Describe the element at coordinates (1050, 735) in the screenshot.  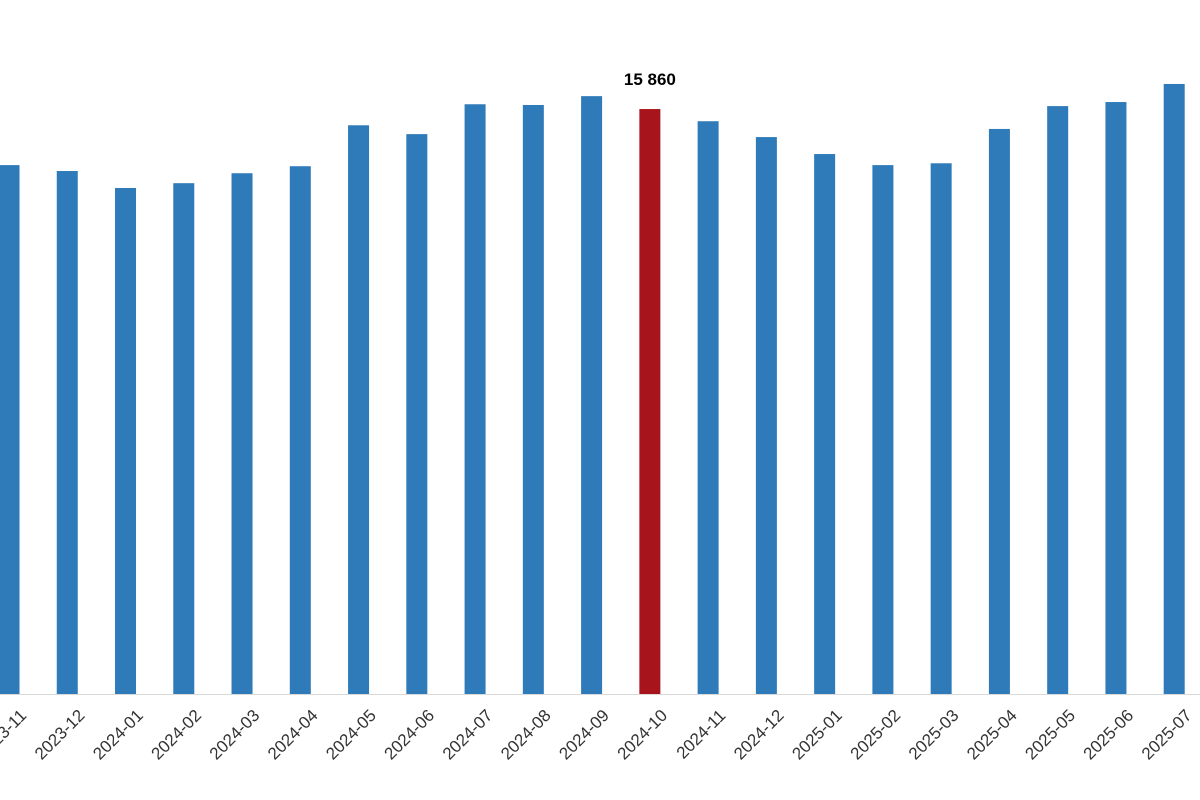
I see `x-tick-label: 2025-05` at that location.